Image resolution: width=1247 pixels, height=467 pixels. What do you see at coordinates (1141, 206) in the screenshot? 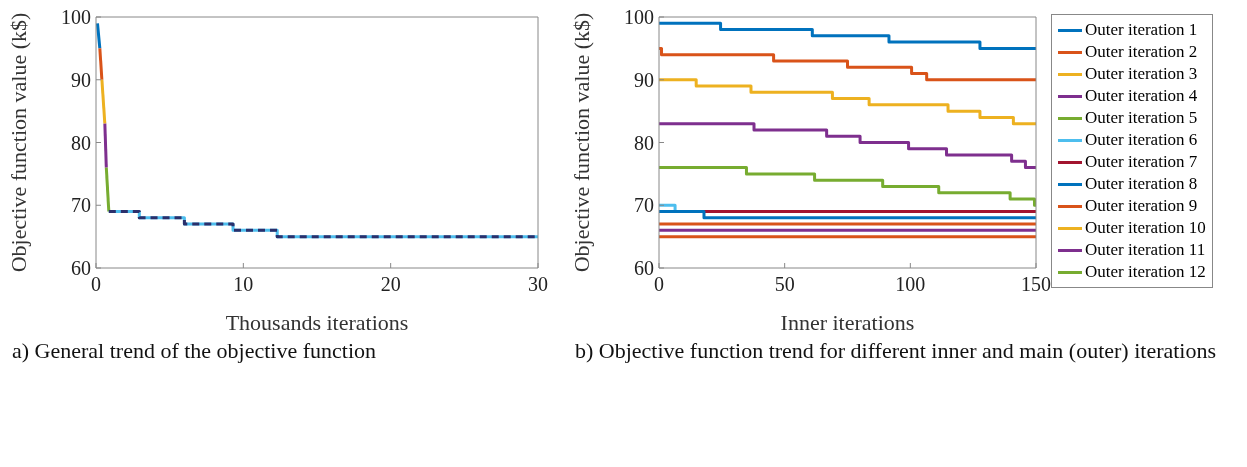
I see `legend-label: Outer iteration 9` at bounding box center [1141, 206].